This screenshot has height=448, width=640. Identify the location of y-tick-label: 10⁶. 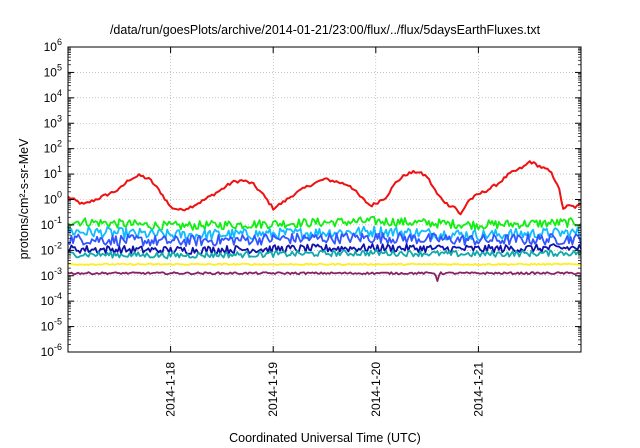
(53, 45).